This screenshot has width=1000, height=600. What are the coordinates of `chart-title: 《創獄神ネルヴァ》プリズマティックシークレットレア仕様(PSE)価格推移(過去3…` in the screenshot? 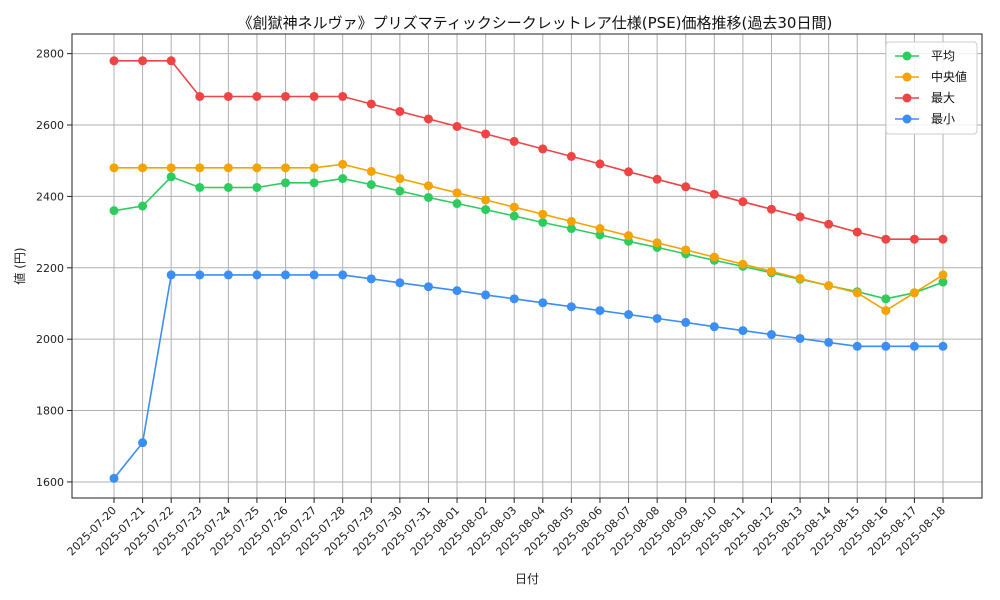 It's located at (535, 23).